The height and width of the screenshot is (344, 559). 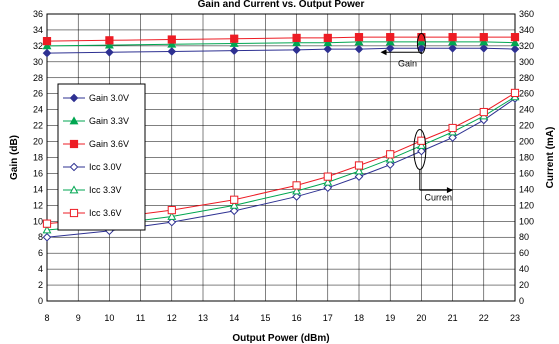 What do you see at coordinates (234, 318) in the screenshot?
I see `x-tick-label: 14` at bounding box center [234, 318].